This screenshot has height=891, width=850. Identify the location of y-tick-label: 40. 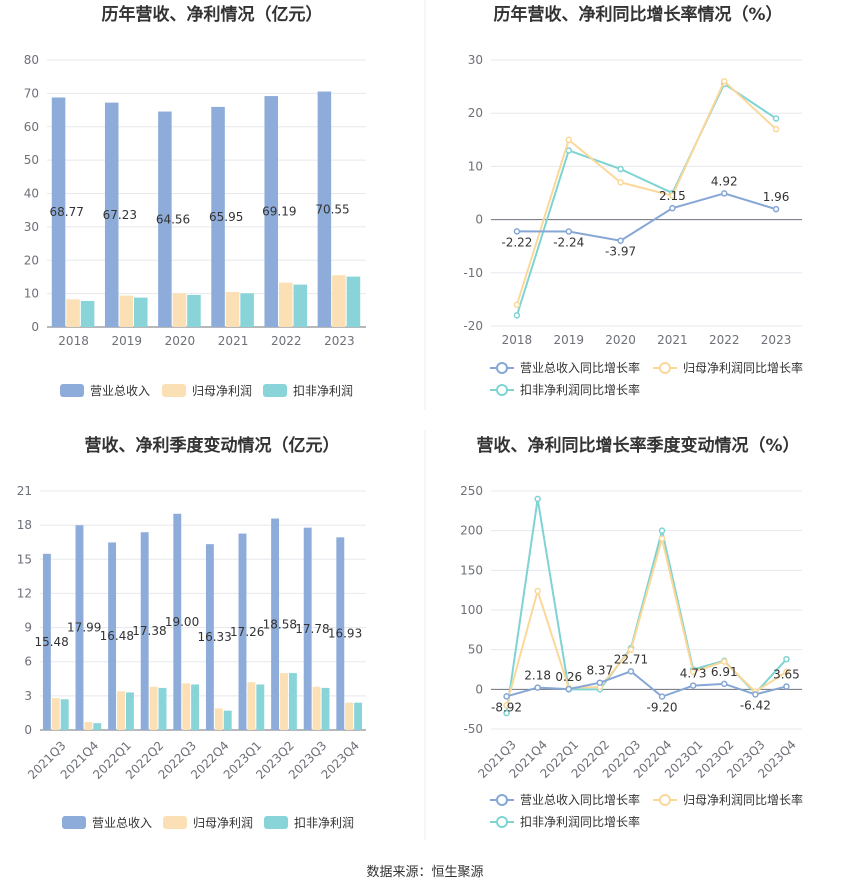
(31, 194).